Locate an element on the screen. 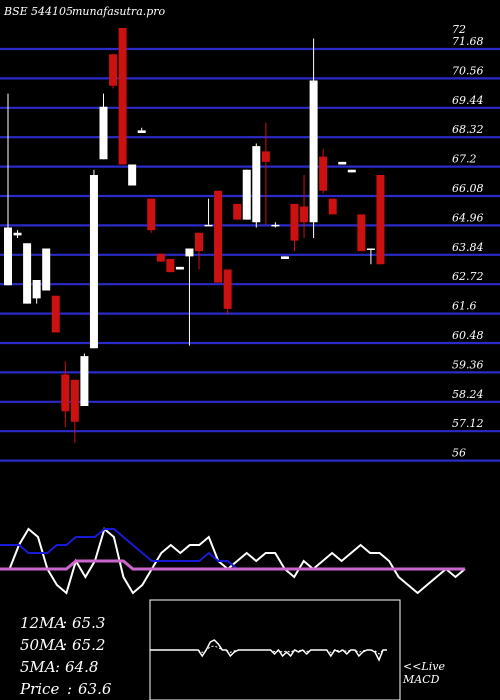 The height and width of the screenshot is (700, 500). price-colon: : is located at coordinates (69, 689).